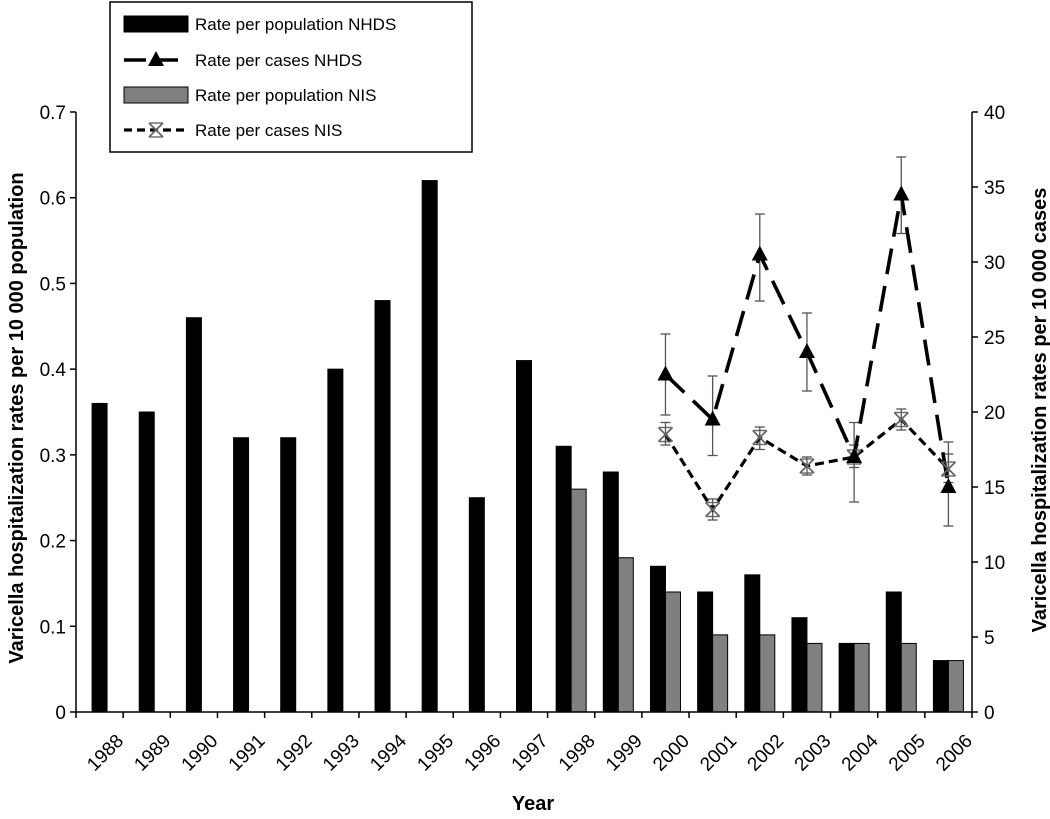 The width and height of the screenshot is (1050, 819). I want to click on bar-nis-1999, so click(625, 635).